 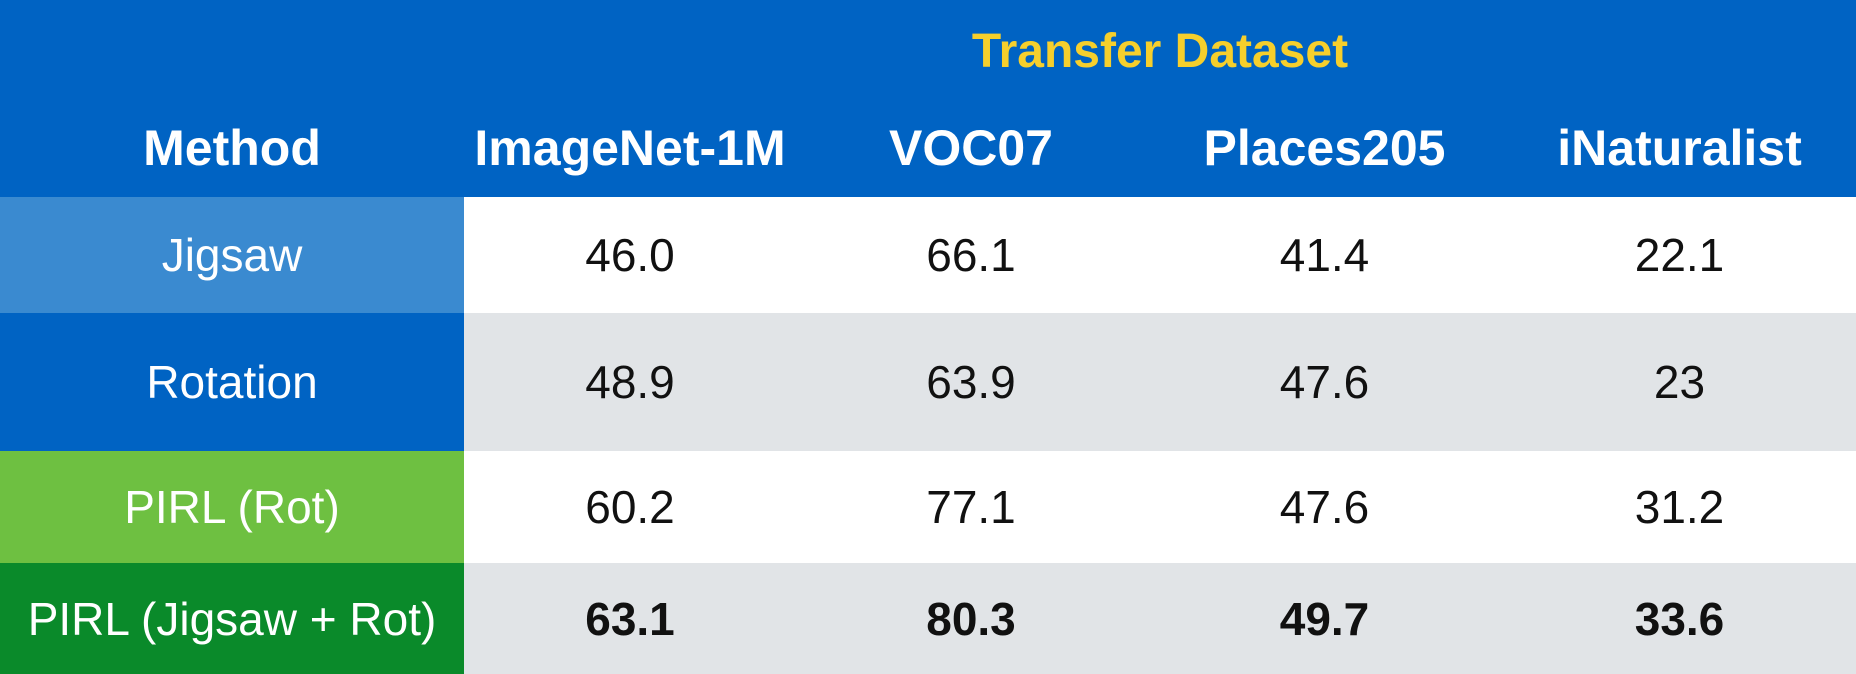 What do you see at coordinates (1679, 618) in the screenshot?
I see `value-cell: 33.6` at bounding box center [1679, 618].